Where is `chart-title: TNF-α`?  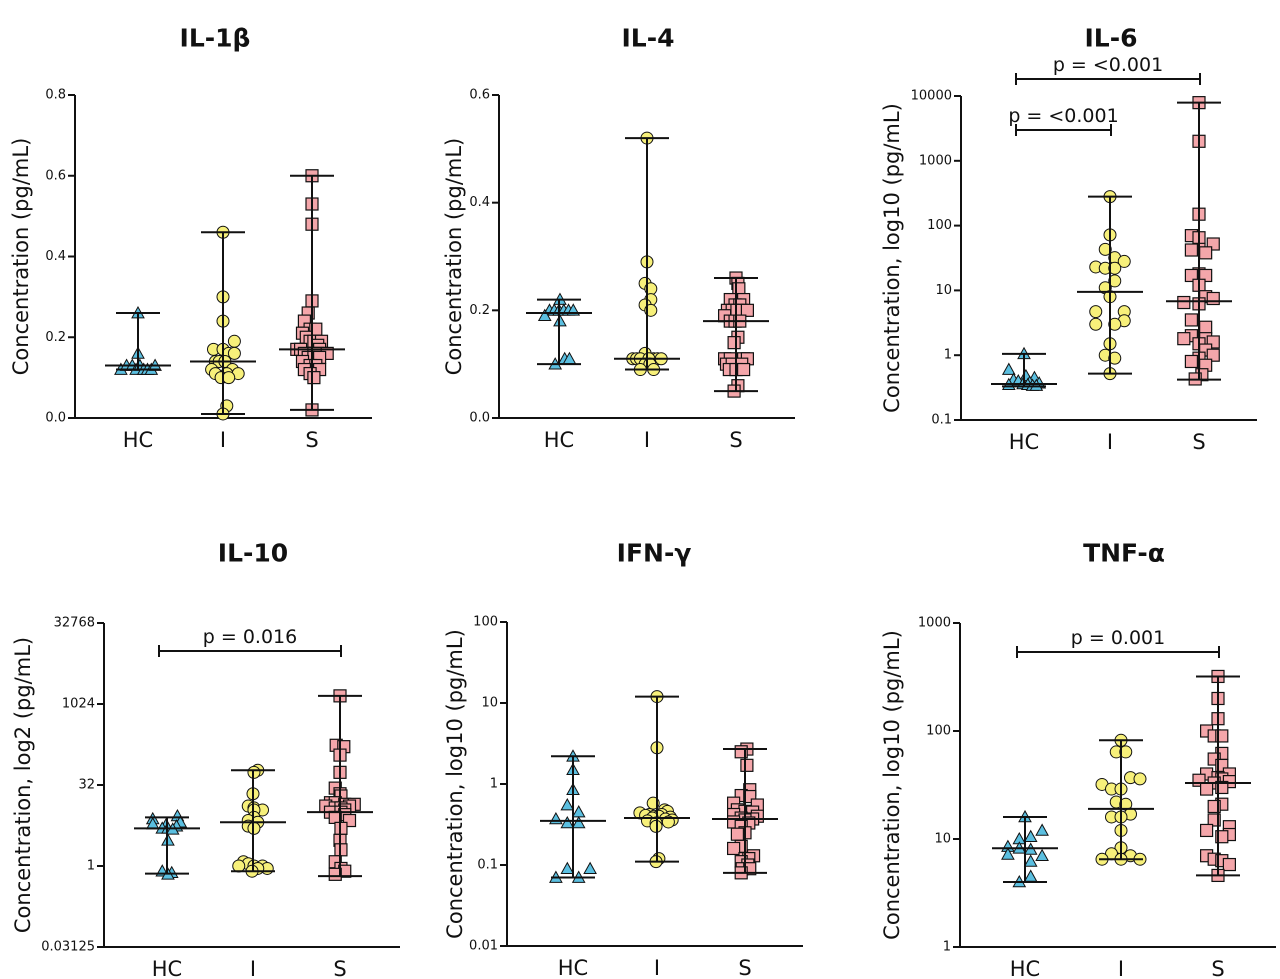
chart-title: TNF-α is located at coordinates (1124, 552).